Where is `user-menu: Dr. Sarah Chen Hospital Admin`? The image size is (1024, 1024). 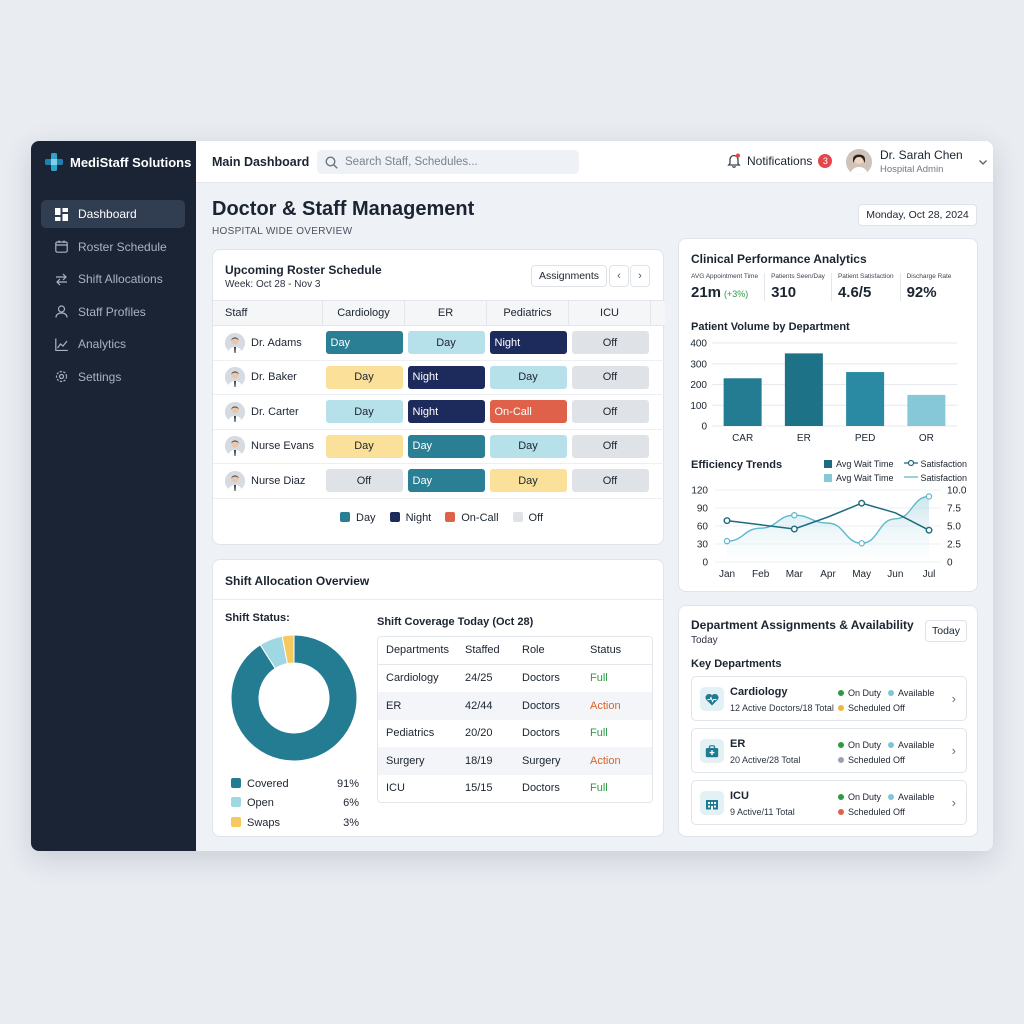
user-menu: Dr. Sarah Chen Hospital Admin is located at coordinates (917, 161).